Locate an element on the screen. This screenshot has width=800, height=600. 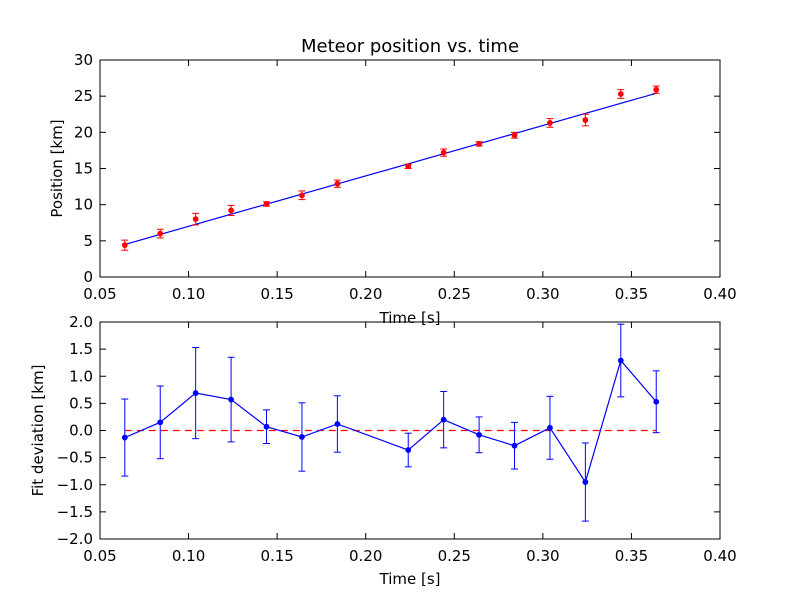
position-plot-xtick-label: 0.35 is located at coordinates (631, 294).